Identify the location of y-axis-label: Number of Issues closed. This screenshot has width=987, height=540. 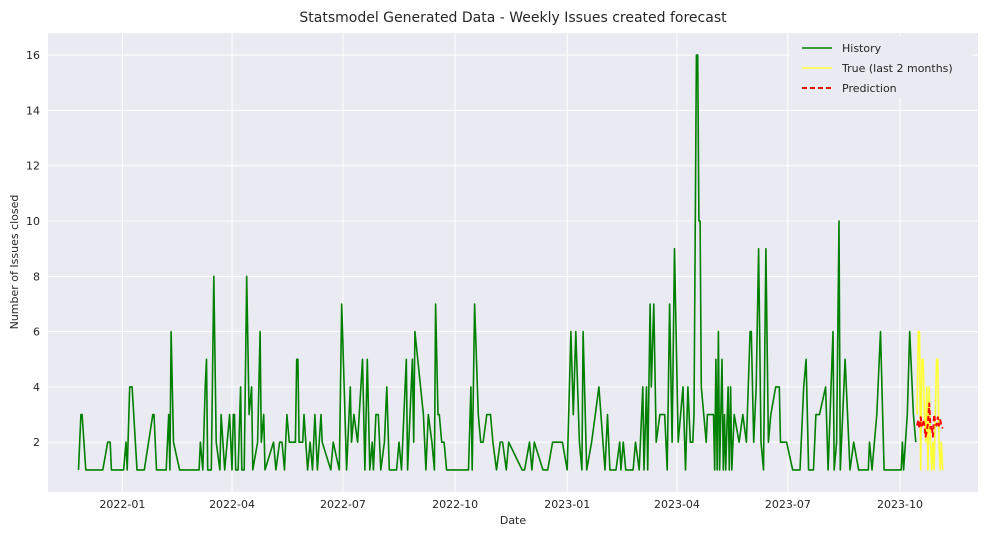
(14, 262).